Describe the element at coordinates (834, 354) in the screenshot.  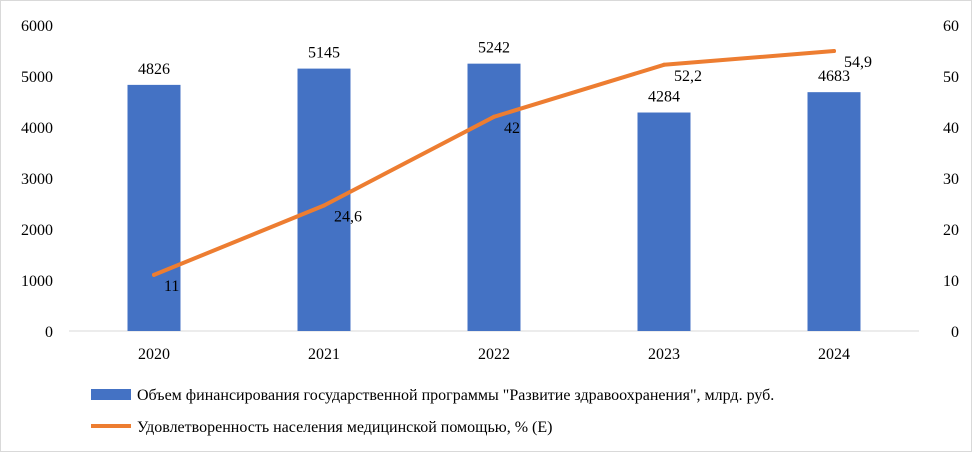
I see `x-tick-label: 2024` at that location.